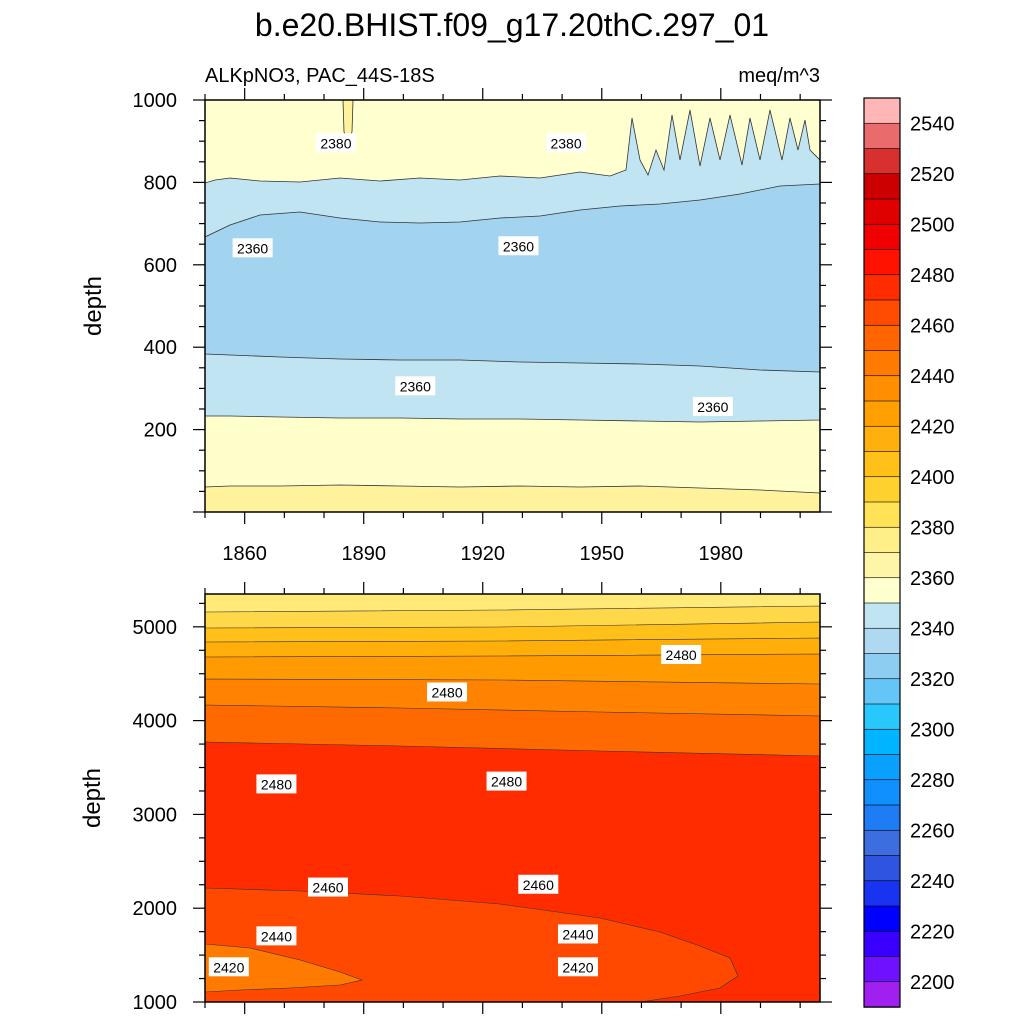  What do you see at coordinates (155, 628) in the screenshot?
I see `y-tick-label: 5000` at bounding box center [155, 628].